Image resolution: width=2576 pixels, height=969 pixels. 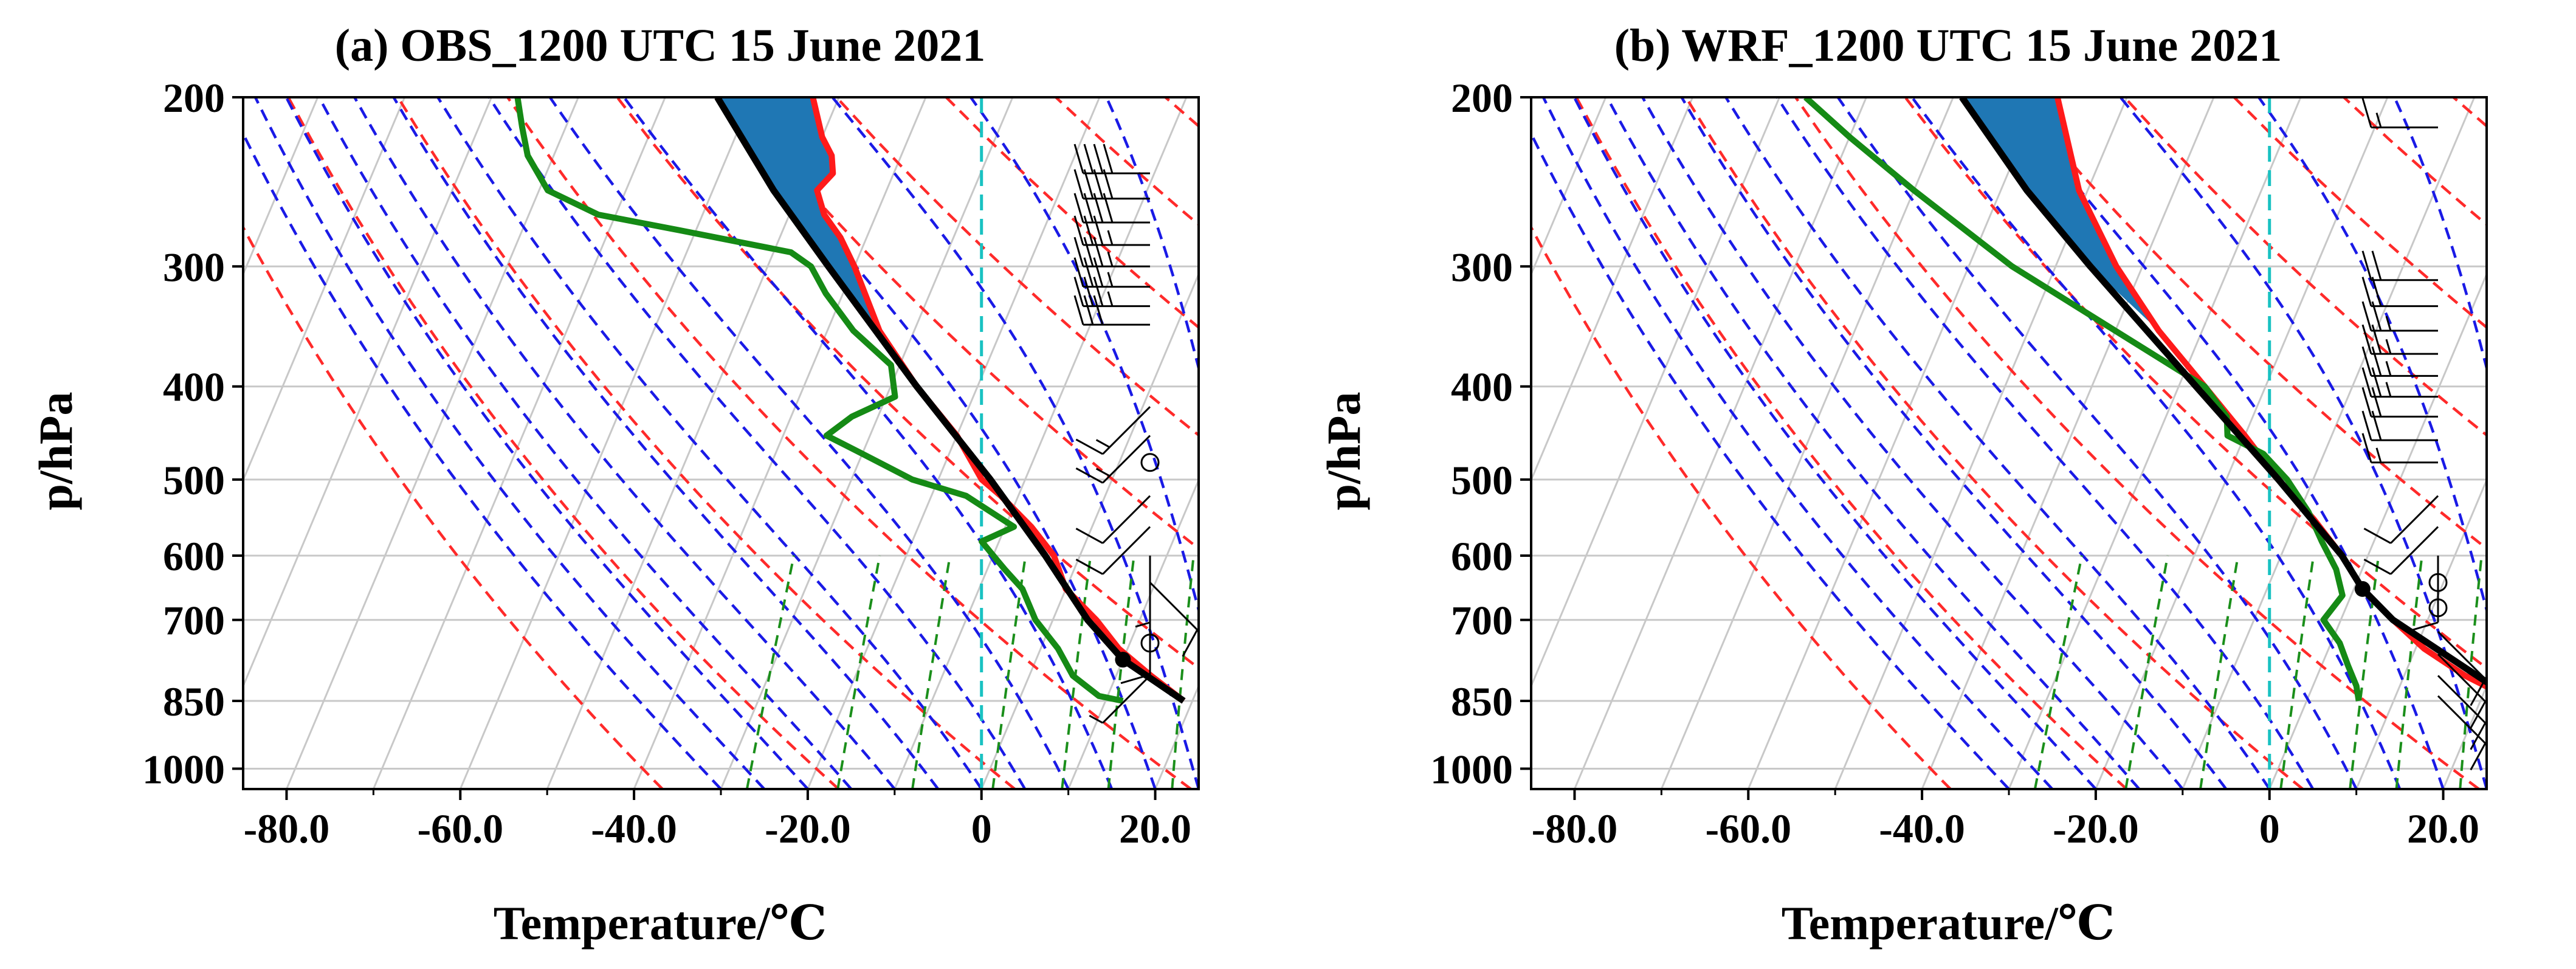 What do you see at coordinates (194, 480) in the screenshot?
I see `y-tick-label: 500` at bounding box center [194, 480].